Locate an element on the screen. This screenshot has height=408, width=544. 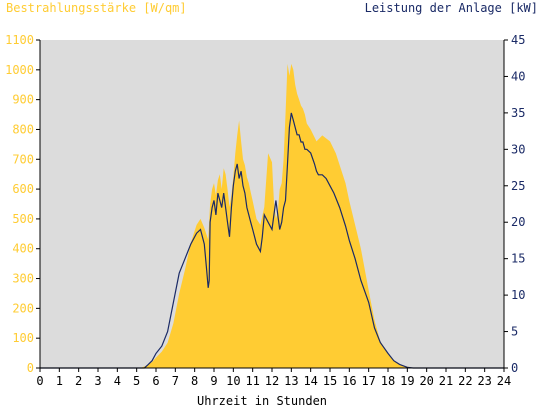
chart-title-right: Leistung der Anlage [kW] is located at coordinates (451, 8).